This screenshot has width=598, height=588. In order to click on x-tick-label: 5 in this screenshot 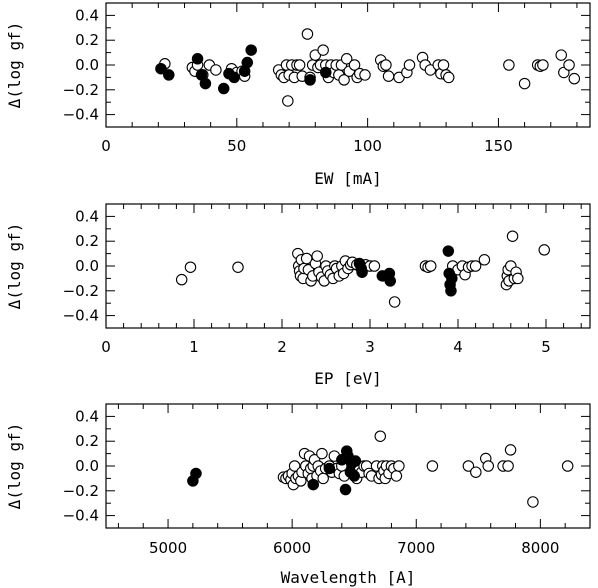, I will do `click(546, 347)`.